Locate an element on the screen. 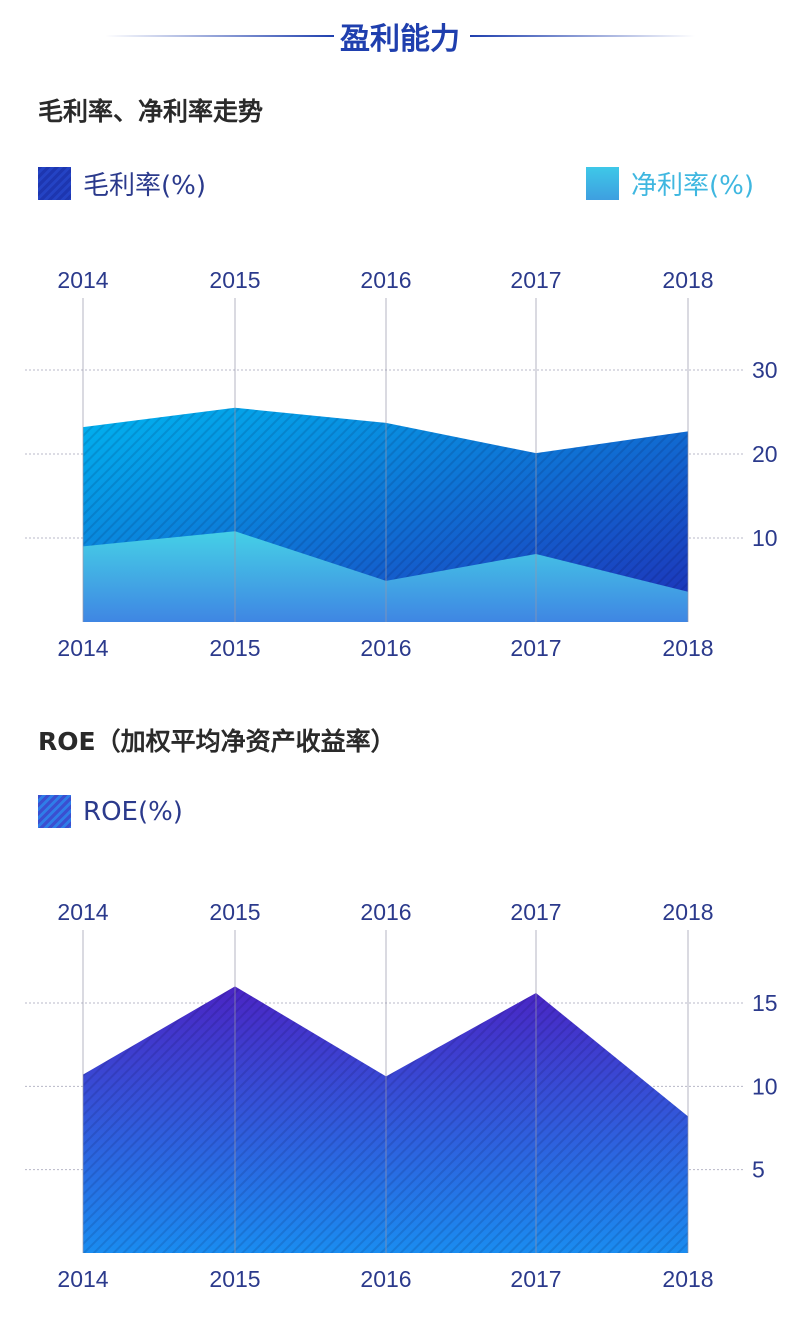 The width and height of the screenshot is (800, 1323). legend-label-roe: ROE(%) is located at coordinates (133, 811).